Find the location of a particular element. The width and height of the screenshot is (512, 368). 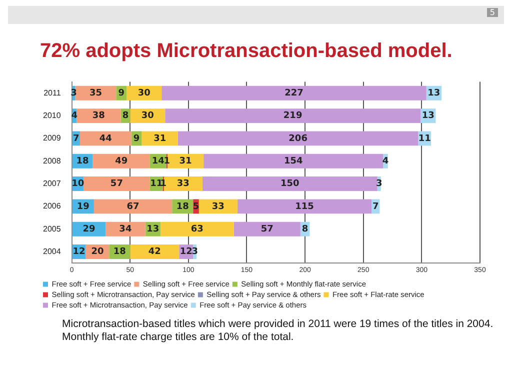

data-label: 44 is located at coordinates (105, 139).